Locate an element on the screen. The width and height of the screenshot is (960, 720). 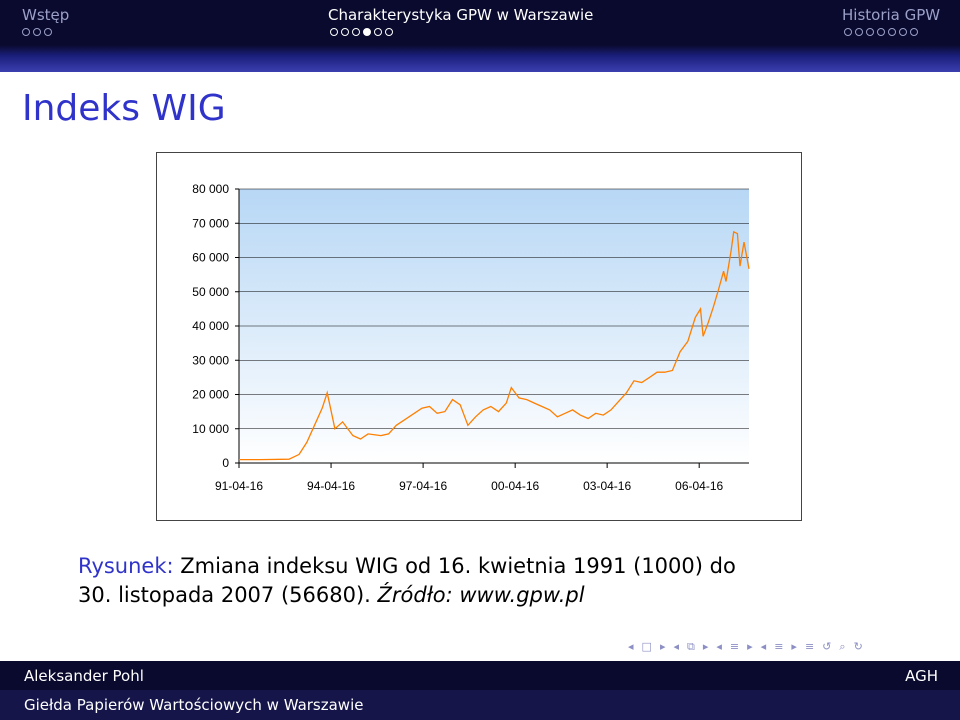
y-tick-label: 60 000 is located at coordinates (210, 258).